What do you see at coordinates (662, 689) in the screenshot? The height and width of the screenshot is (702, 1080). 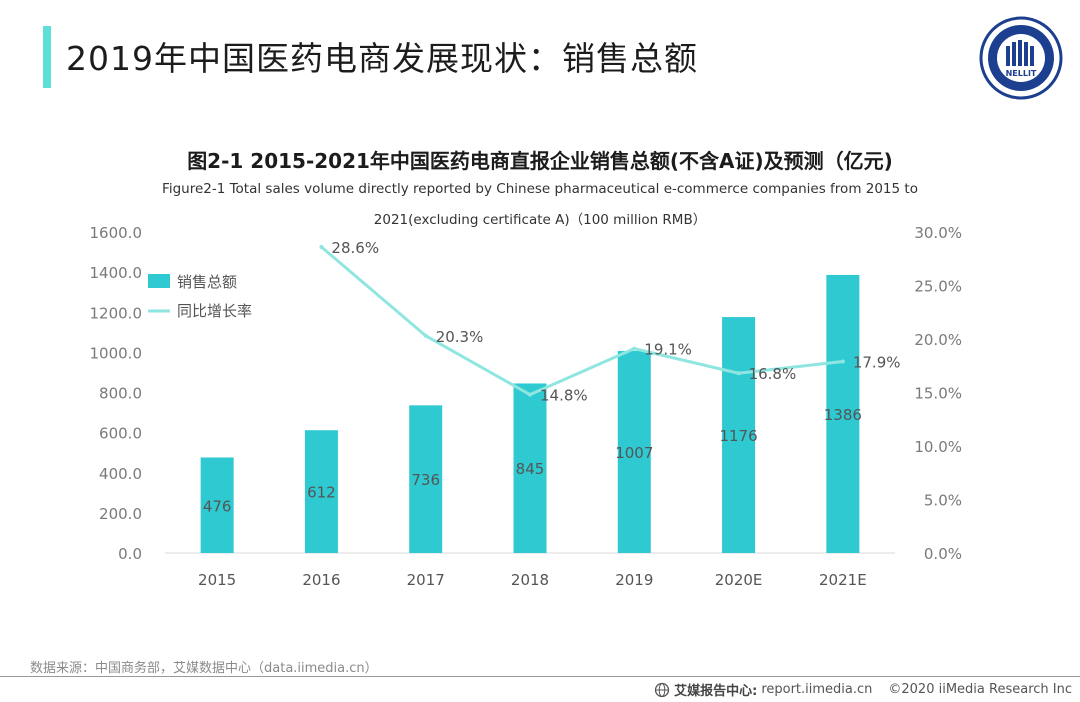 I see `globe-icon` at bounding box center [662, 689].